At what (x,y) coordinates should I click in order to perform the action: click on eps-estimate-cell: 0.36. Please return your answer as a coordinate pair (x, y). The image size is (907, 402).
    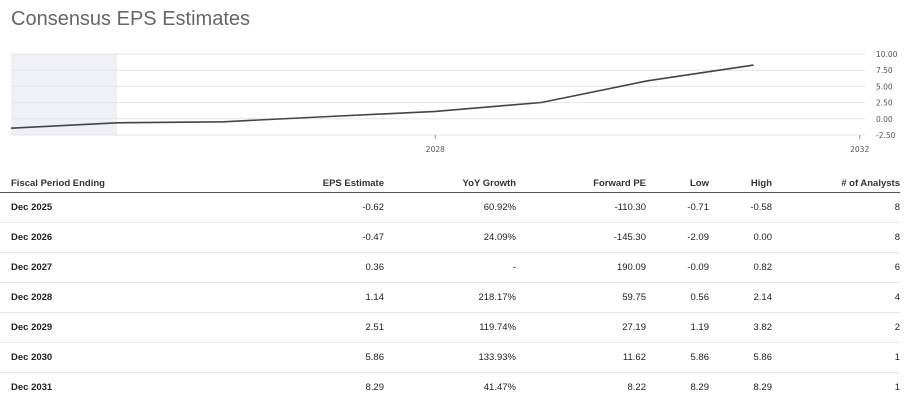
    Looking at the image, I should click on (280, 268).